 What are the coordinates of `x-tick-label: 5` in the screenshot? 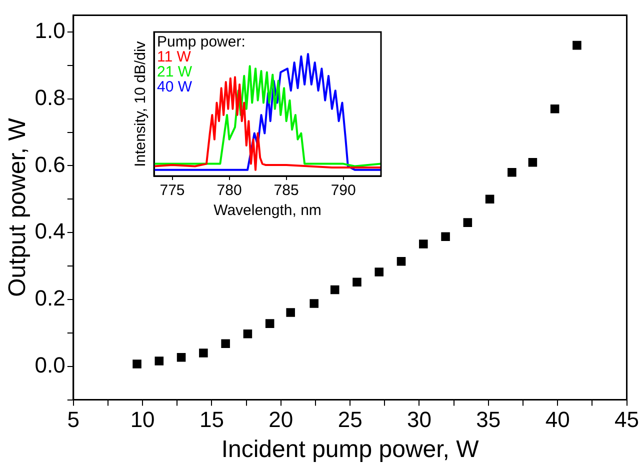 It's located at (73, 419).